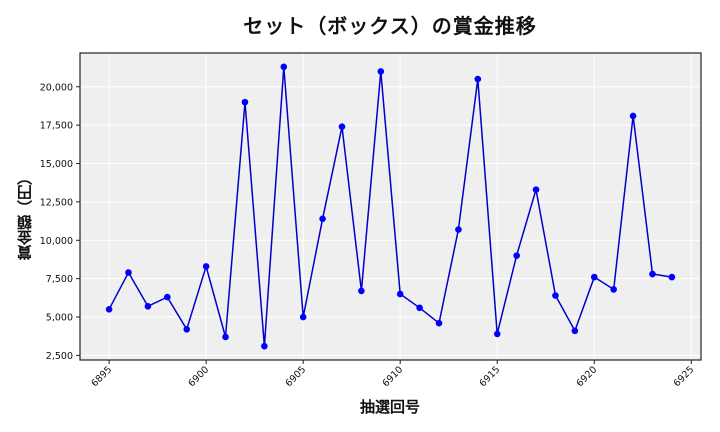  What do you see at coordinates (59, 279) in the screenshot?
I see `y-tick-label: 7,500` at bounding box center [59, 279].